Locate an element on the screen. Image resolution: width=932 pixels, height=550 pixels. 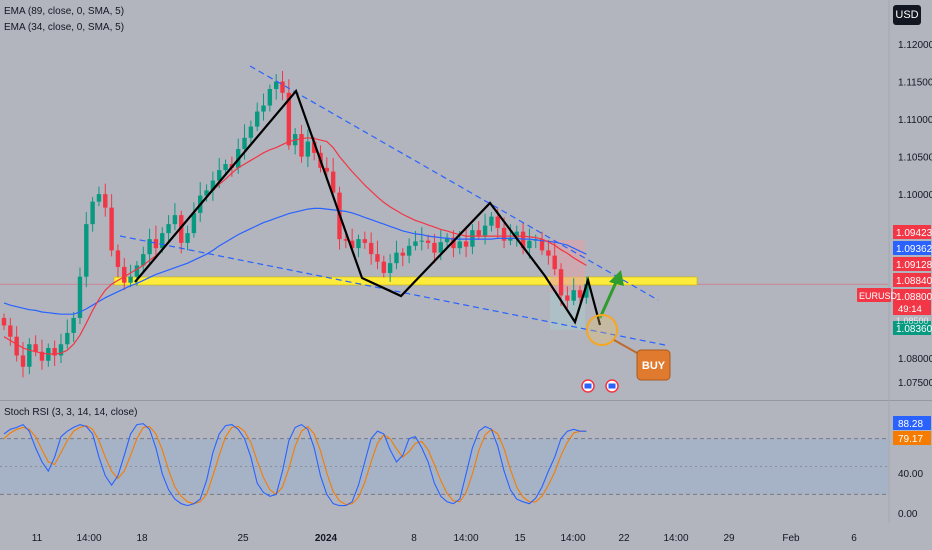
time-tick: 6 is located at coordinates (854, 538).